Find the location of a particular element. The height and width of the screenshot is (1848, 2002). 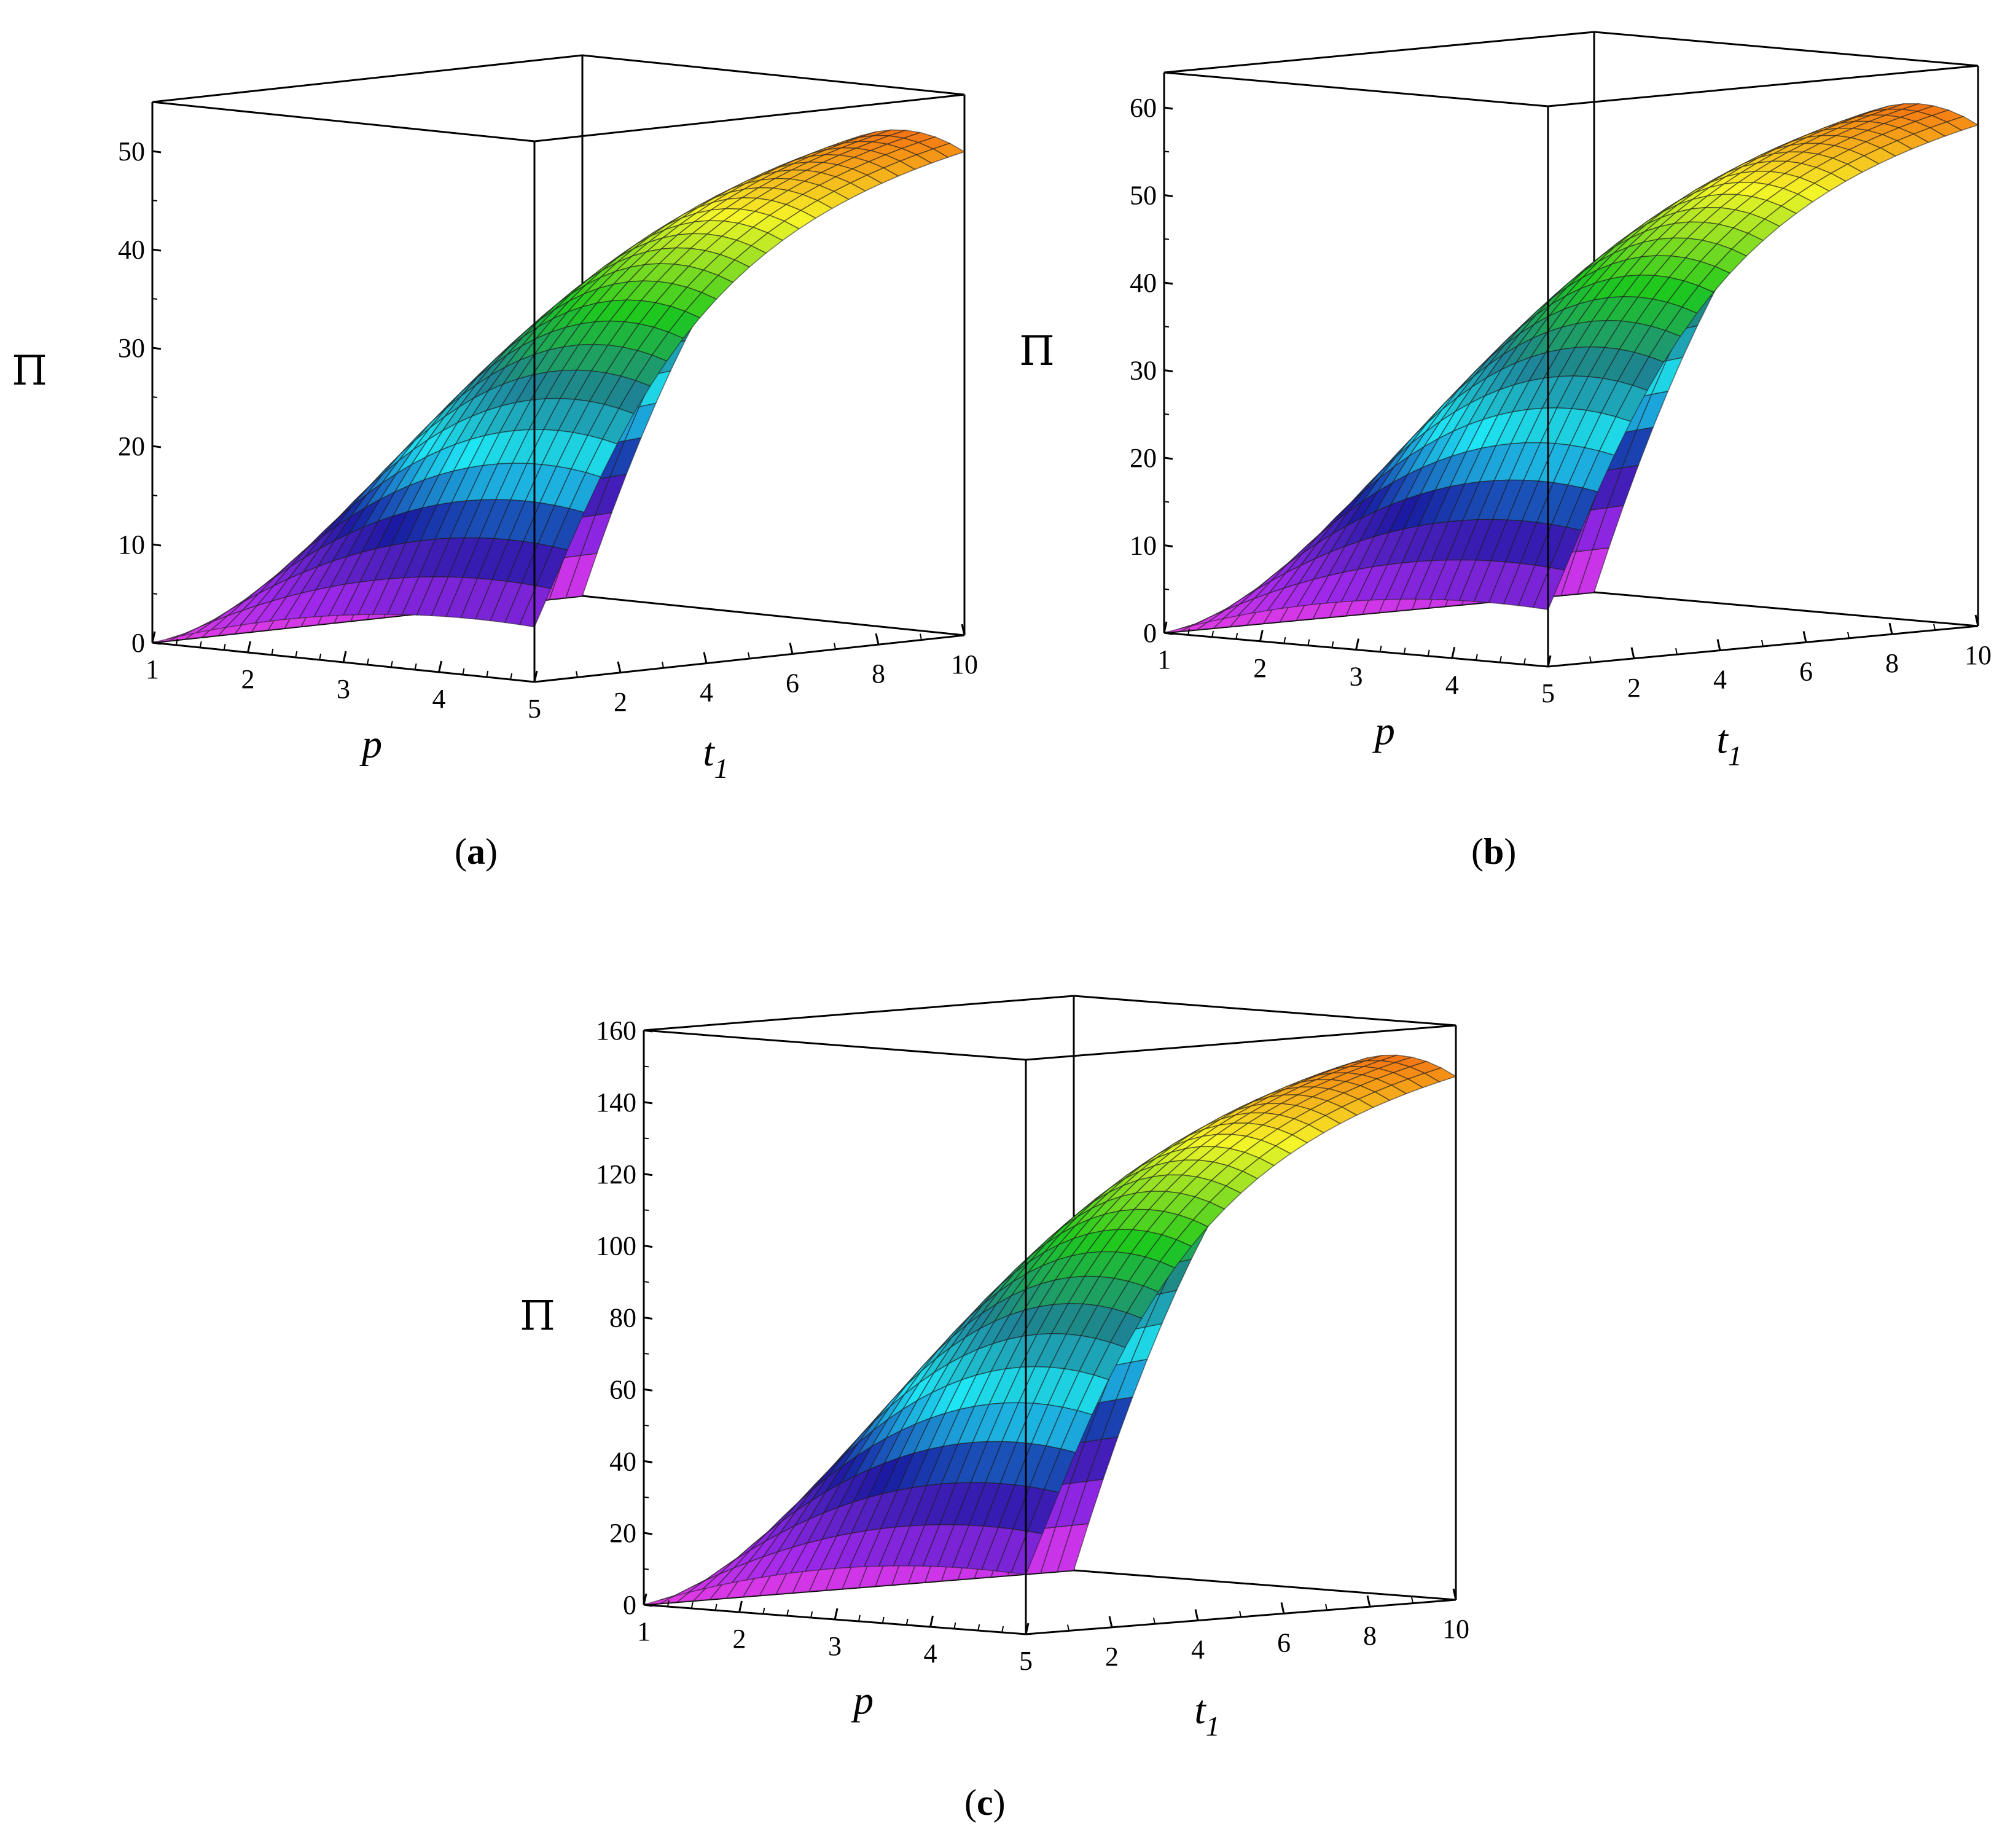

z-tick-label: 0 is located at coordinates (1150, 633).